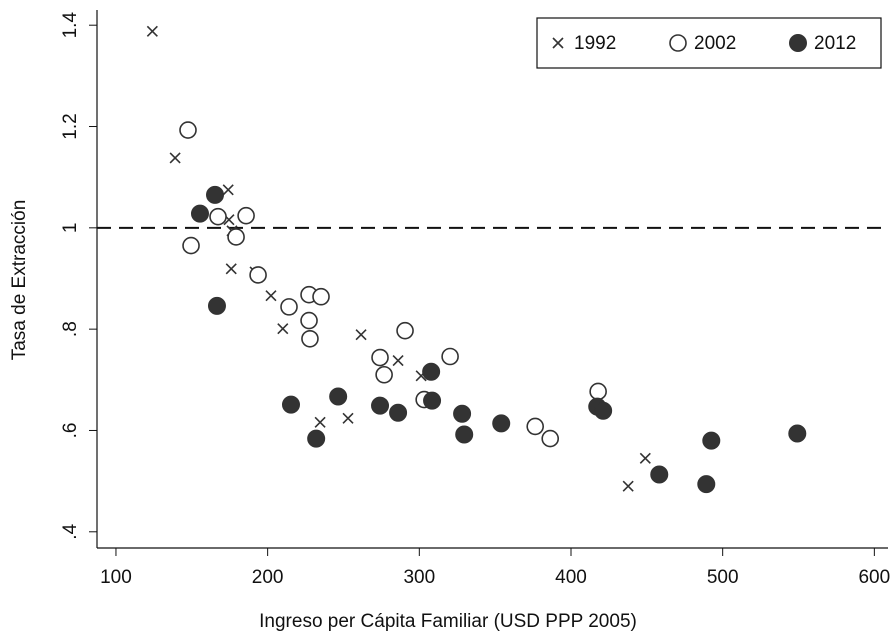 The image size is (896, 637). I want to click on y-tick-label: .6, so click(70, 431).